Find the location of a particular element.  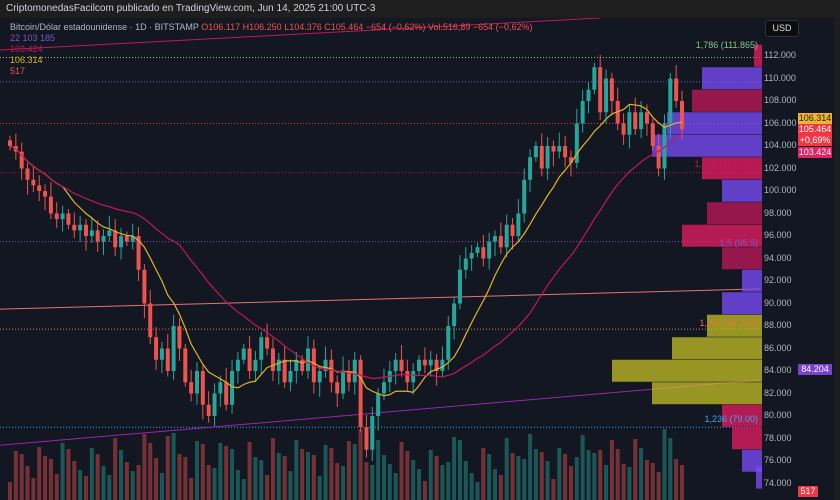

currency-button: USD is located at coordinates (782, 28).